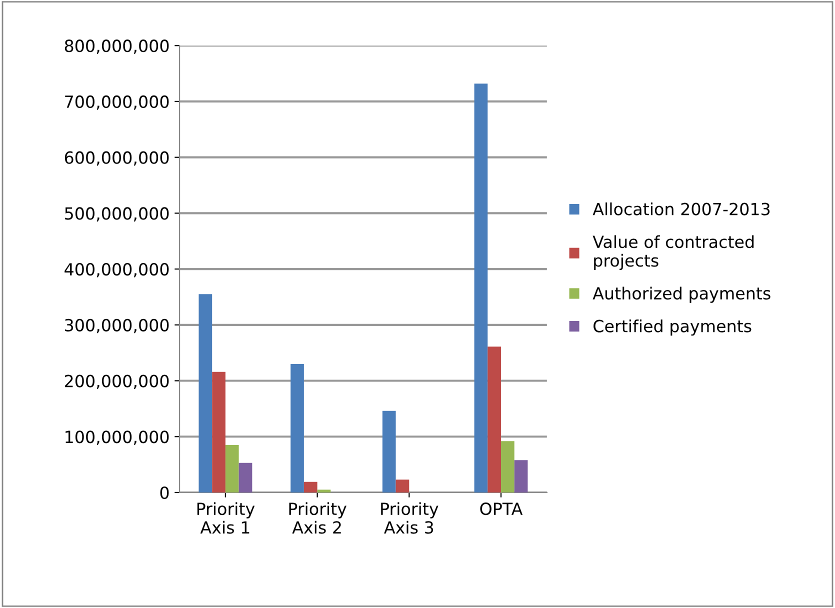 Image resolution: width=835 pixels, height=608 pixels. I want to click on y-tick-label: 0, so click(164, 493).